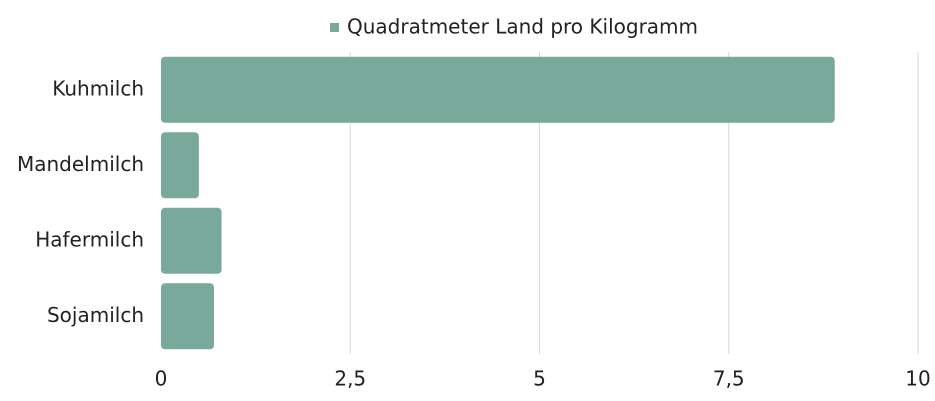 Image resolution: width=935 pixels, height=401 pixels. Describe the element at coordinates (917, 379) in the screenshot. I see `x-tick-label: 10` at that location.